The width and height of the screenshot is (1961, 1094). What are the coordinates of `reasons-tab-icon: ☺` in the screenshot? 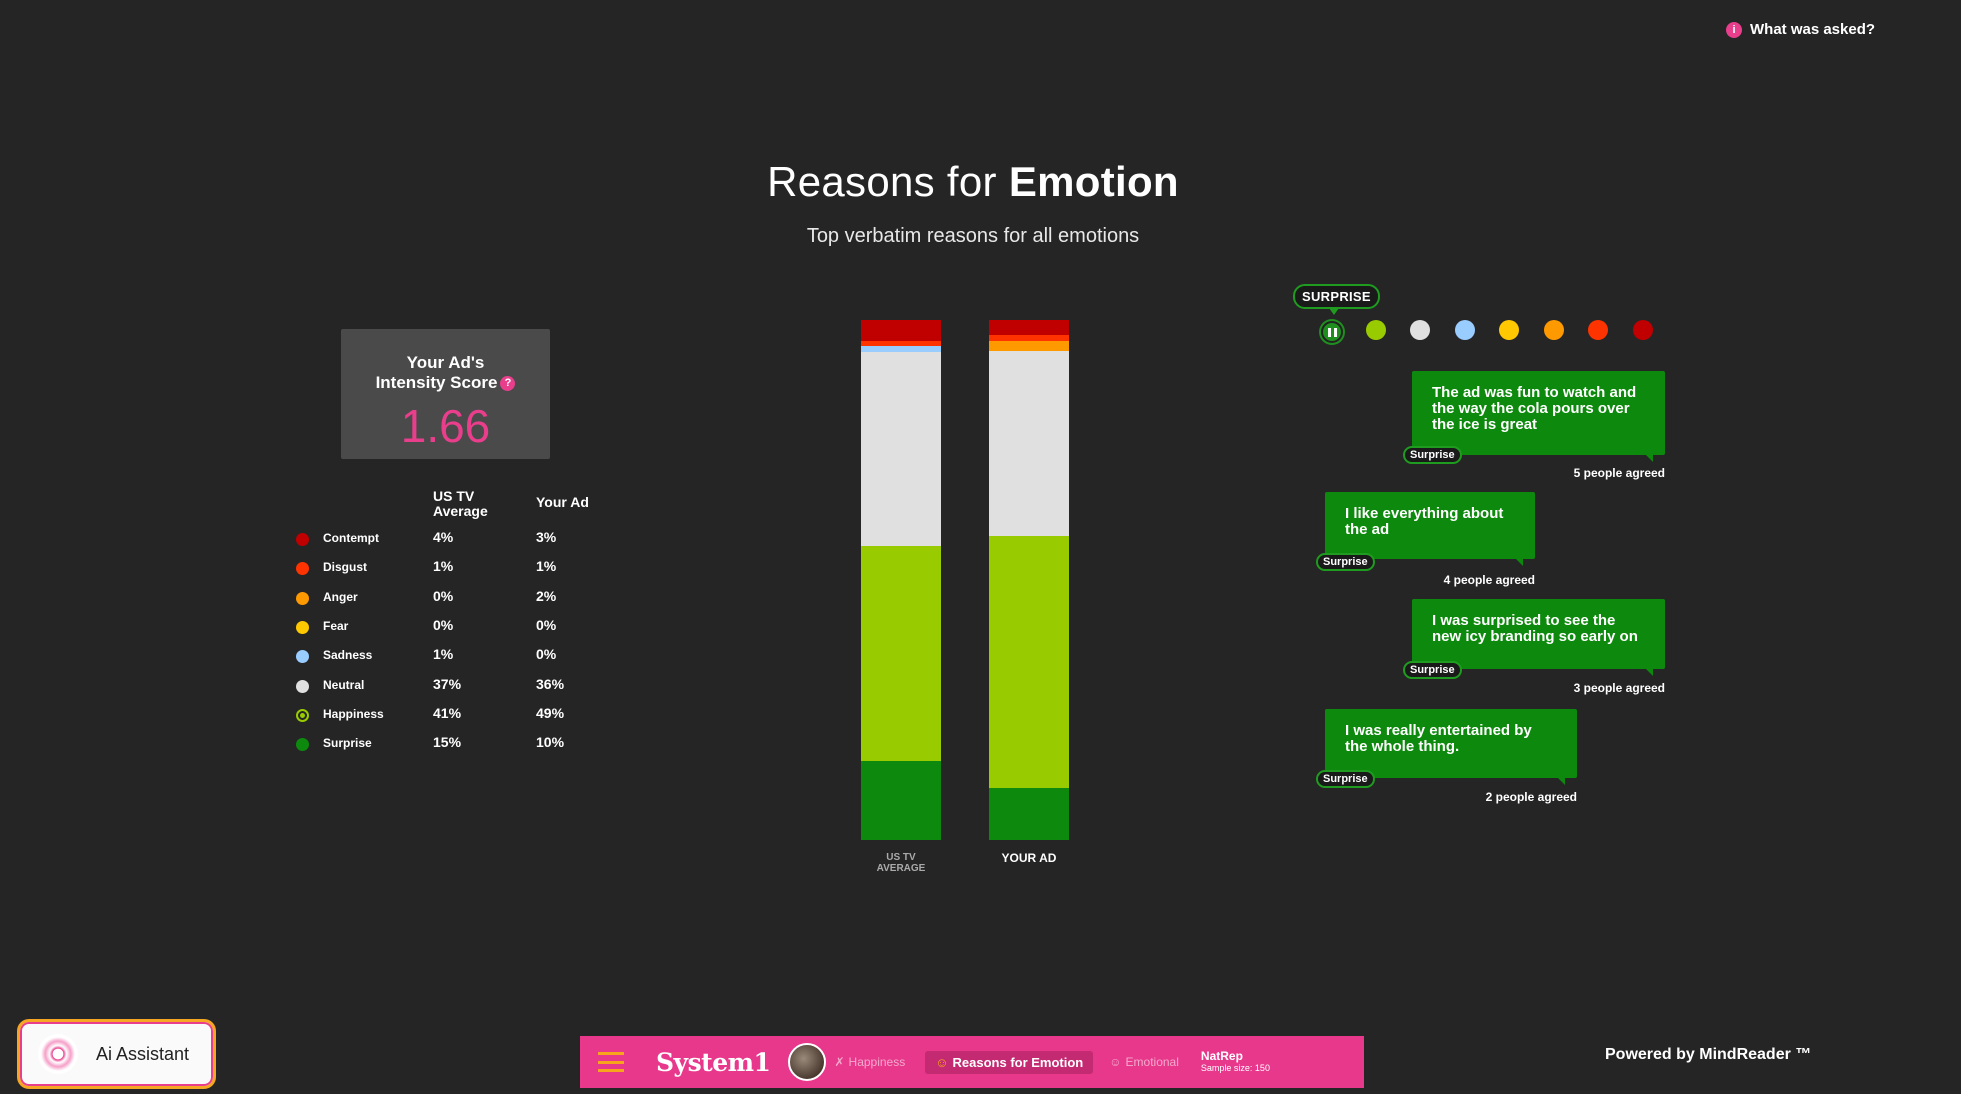 It's located at (942, 1062).